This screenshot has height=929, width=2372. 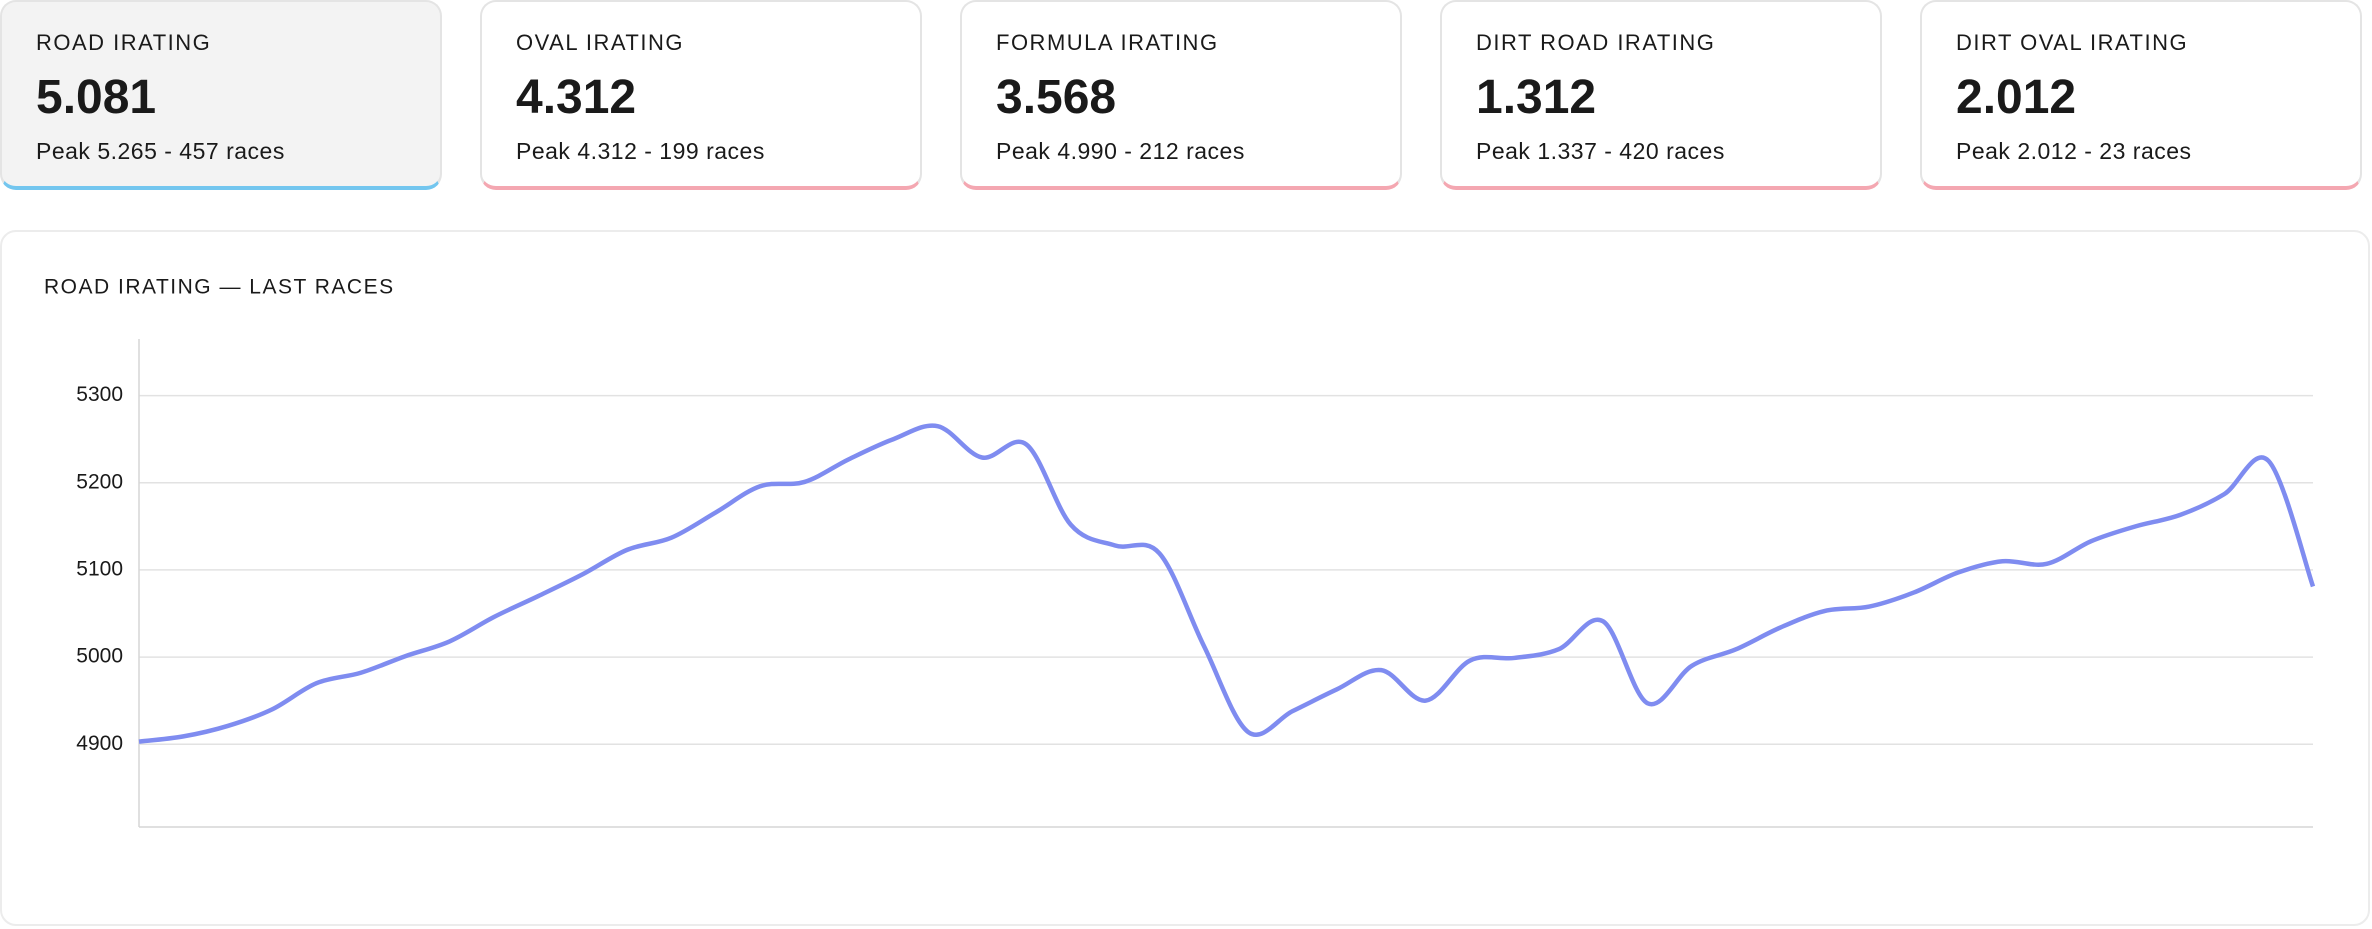 I want to click on card-detail: Peak 4.312 - 199 races, so click(x=640, y=151).